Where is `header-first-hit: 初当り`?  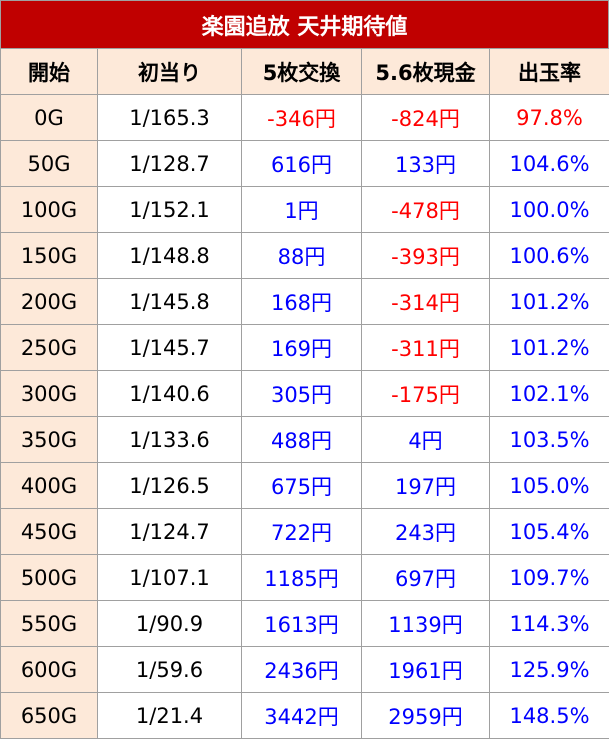 header-first-hit: 初当り is located at coordinates (169, 71).